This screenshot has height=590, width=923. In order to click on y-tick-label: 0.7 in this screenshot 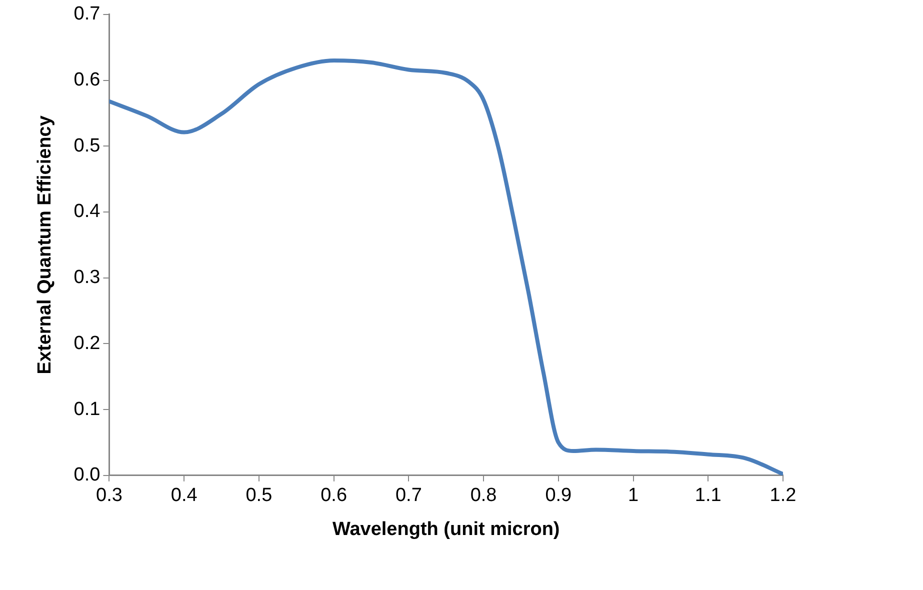, I will do `click(87, 14)`.